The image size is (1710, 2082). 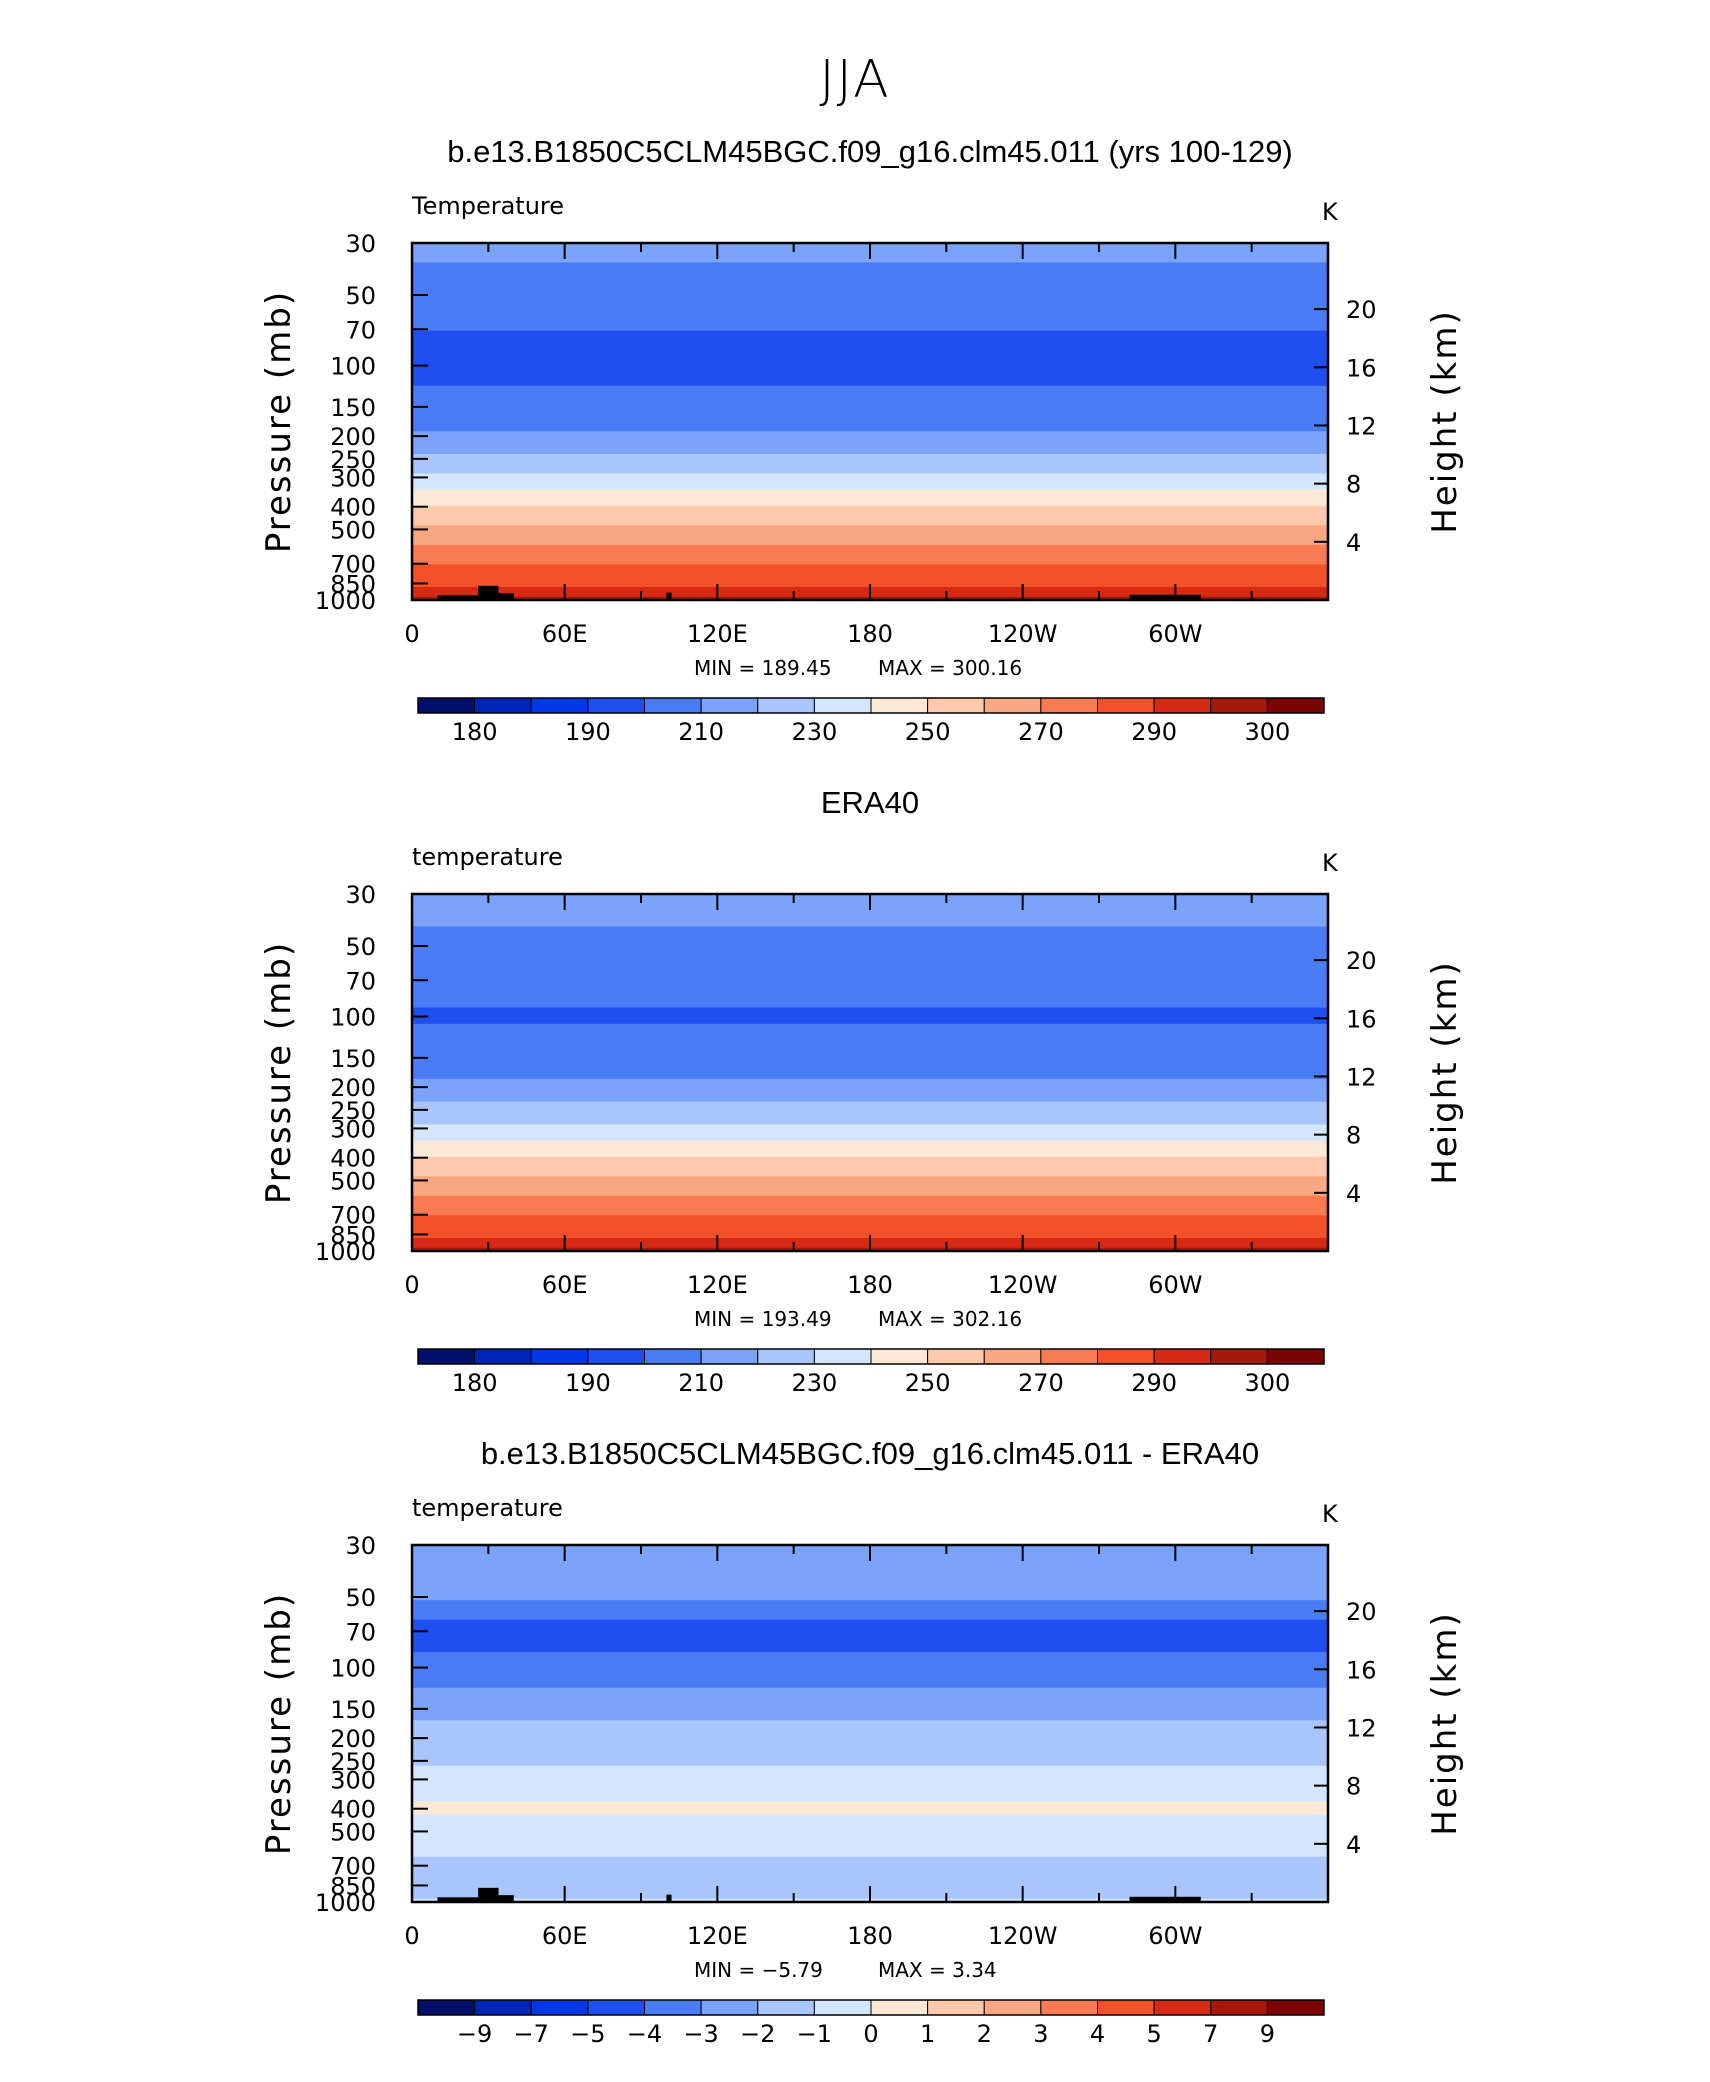 I want to click on y-tick-label: 250, so click(x=353, y=460).